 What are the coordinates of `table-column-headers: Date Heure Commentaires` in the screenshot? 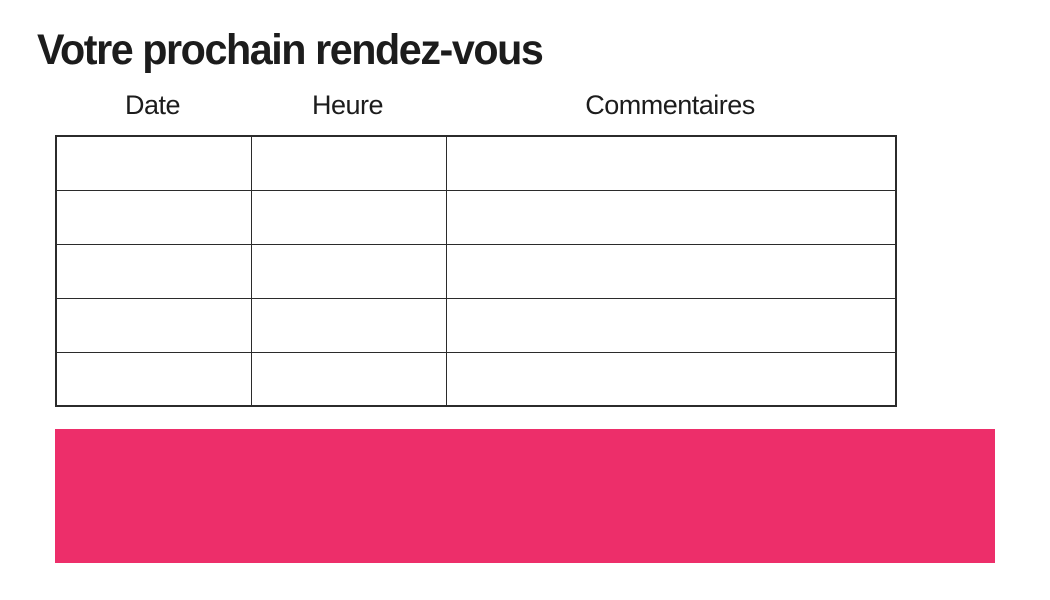 It's located at (475, 105).